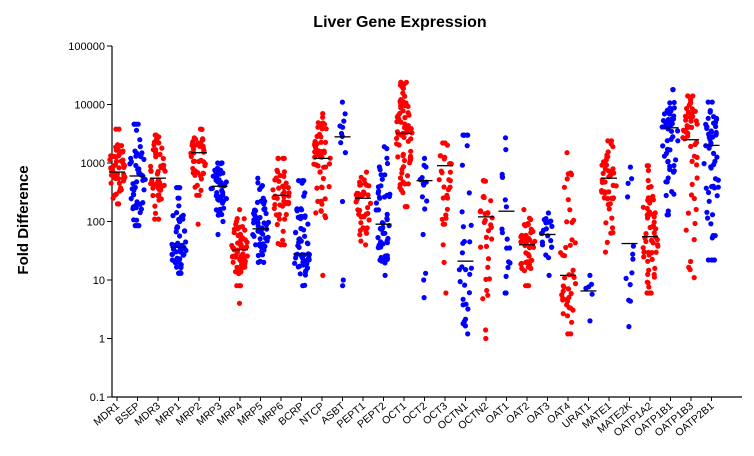  Describe the element at coordinates (399, 22) in the screenshot. I see `chart-title: Liver Gene Expression` at that location.